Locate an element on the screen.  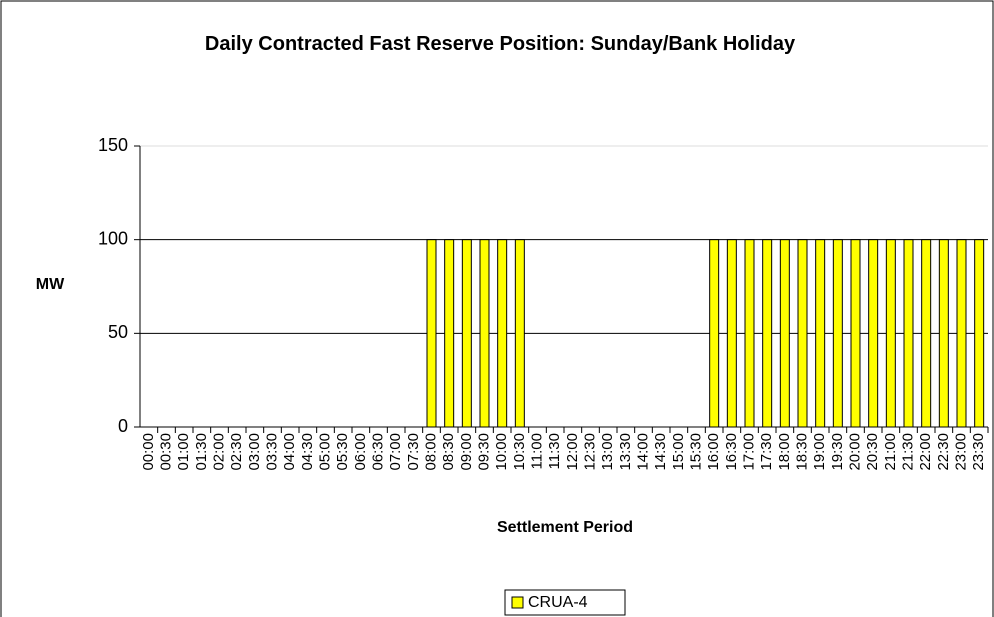
x-tick-label: 14:30 is located at coordinates (660, 452).